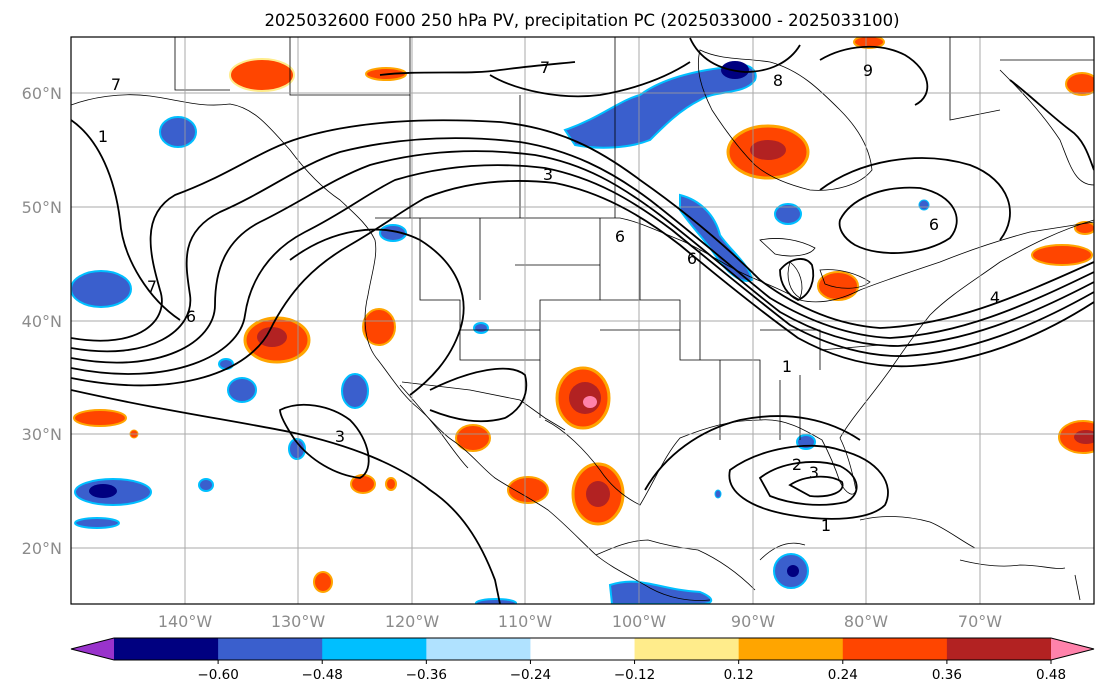  Describe the element at coordinates (185, 621) in the screenshot. I see `lon-label: 140°W` at that location.